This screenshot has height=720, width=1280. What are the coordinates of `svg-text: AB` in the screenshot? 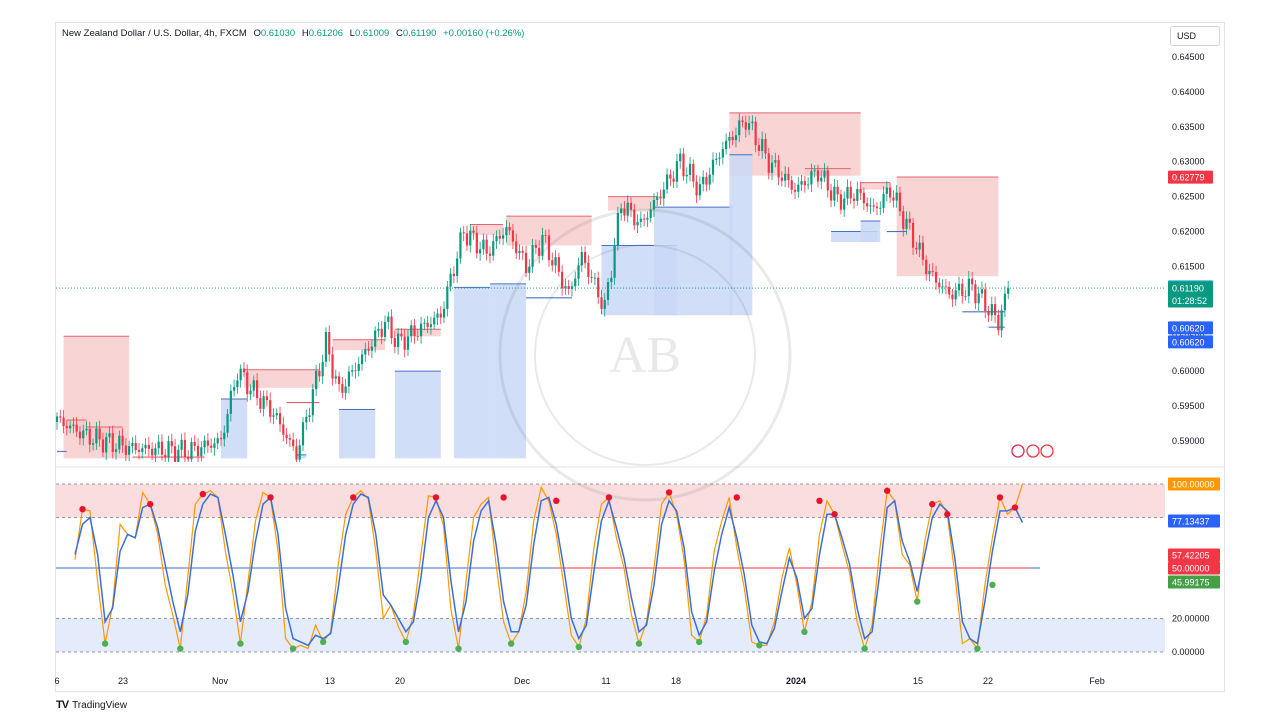 It's located at (645, 355).